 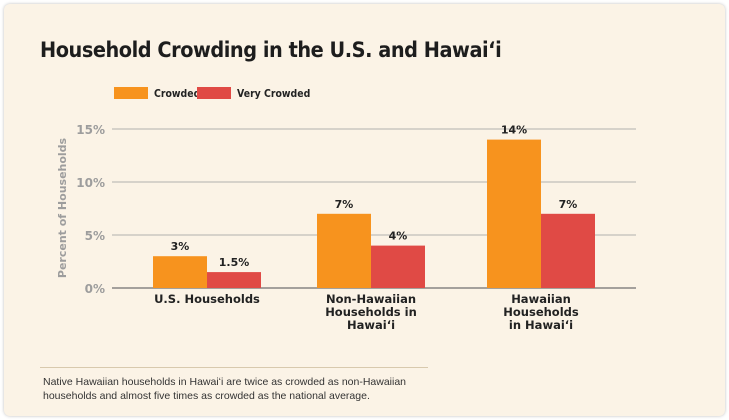 I want to click on legend-swatch-very-crowded, so click(x=214, y=93).